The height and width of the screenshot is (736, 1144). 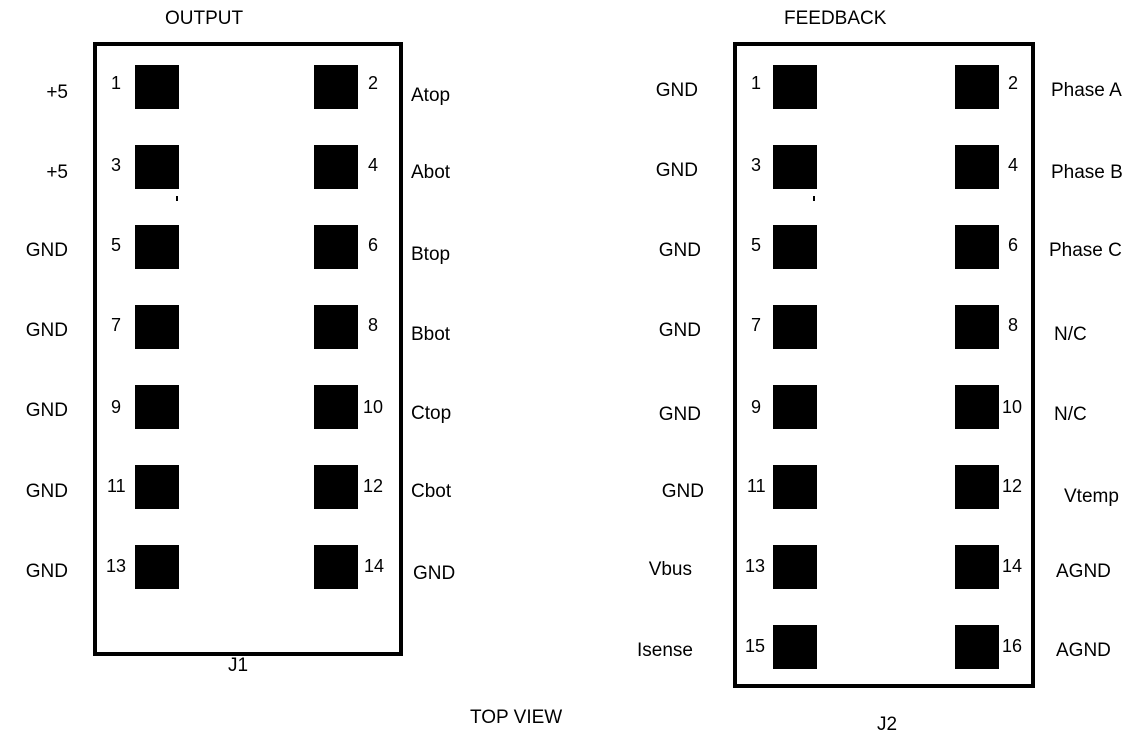 I want to click on pin-signal-label: Abot, so click(x=431, y=172).